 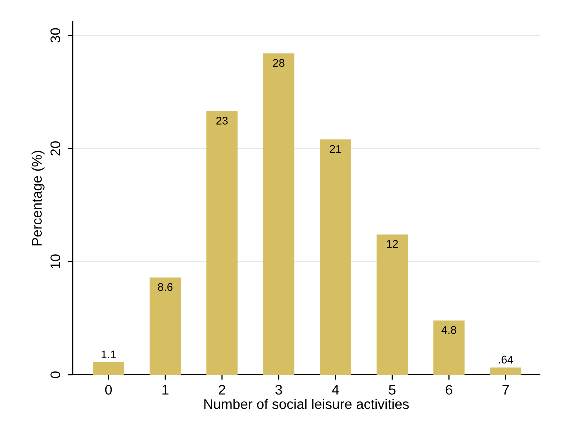 I want to click on data-label: 12, so click(x=392, y=244).